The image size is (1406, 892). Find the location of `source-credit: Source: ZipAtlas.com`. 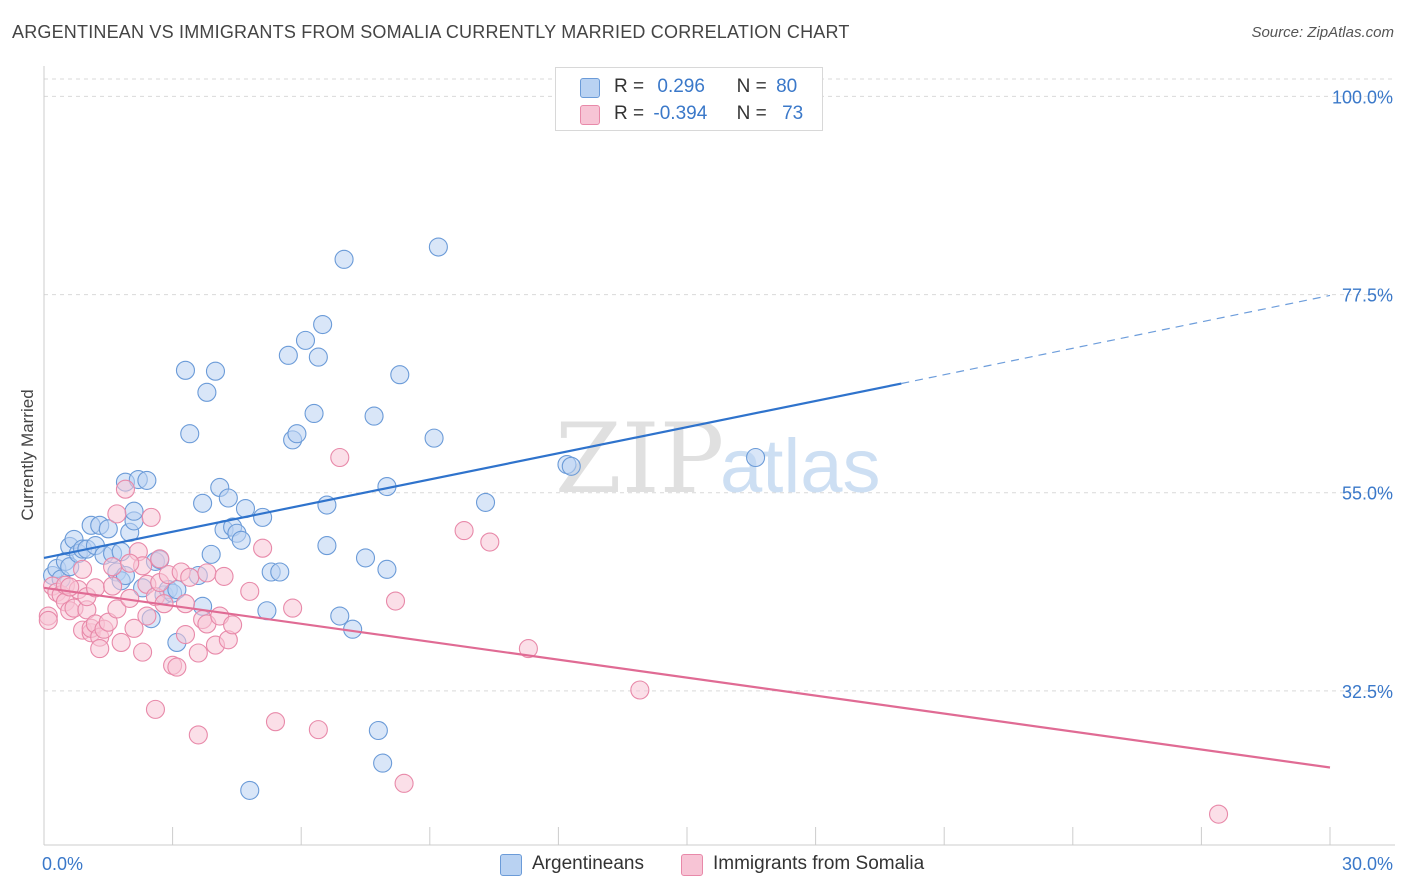

source-credit: Source: ZipAtlas.com is located at coordinates (1322, 32).